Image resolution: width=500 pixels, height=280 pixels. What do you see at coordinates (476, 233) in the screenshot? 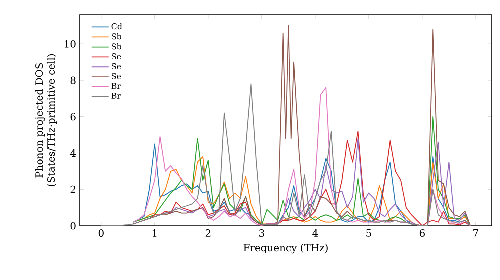
I see `x-tick-label: 7` at bounding box center [476, 233].